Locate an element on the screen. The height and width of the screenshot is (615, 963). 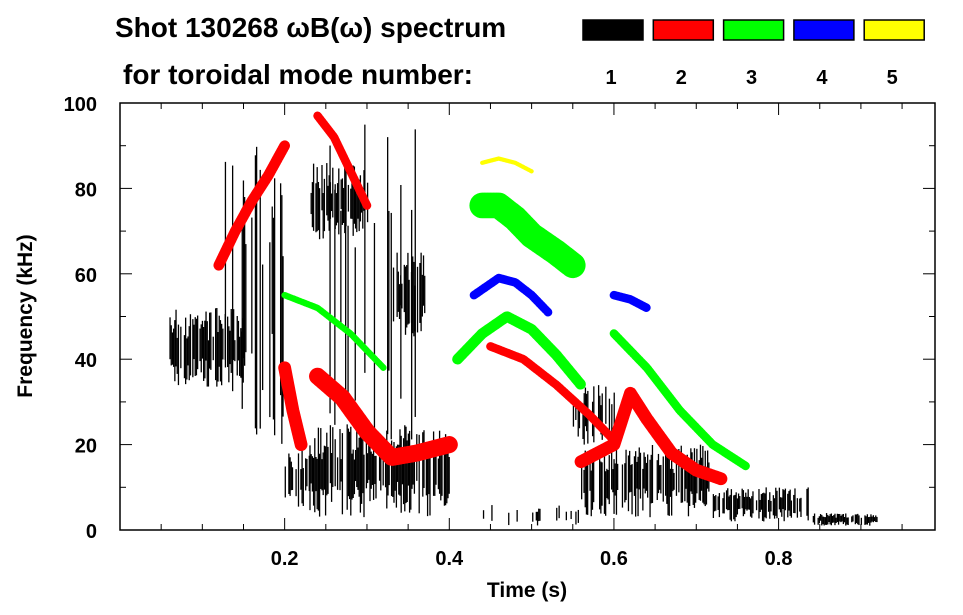
legend-label-mode-4: 4 is located at coordinates (822, 78).